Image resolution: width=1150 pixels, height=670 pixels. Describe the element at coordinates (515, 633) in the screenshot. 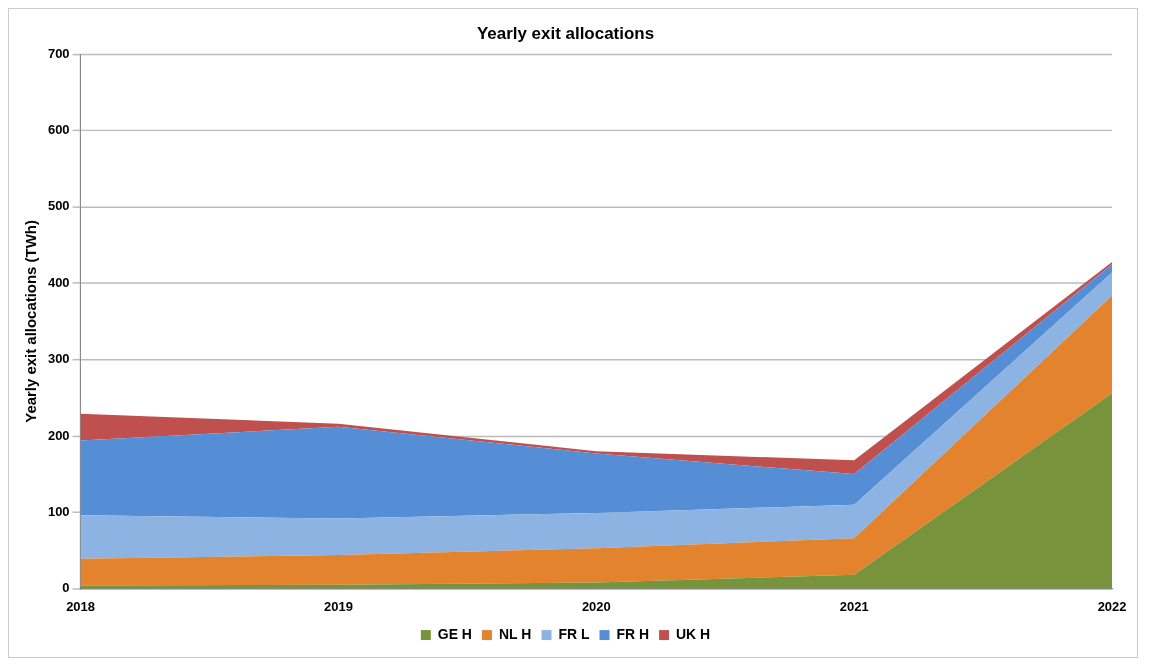

I see `legend-label: NL H` at that location.